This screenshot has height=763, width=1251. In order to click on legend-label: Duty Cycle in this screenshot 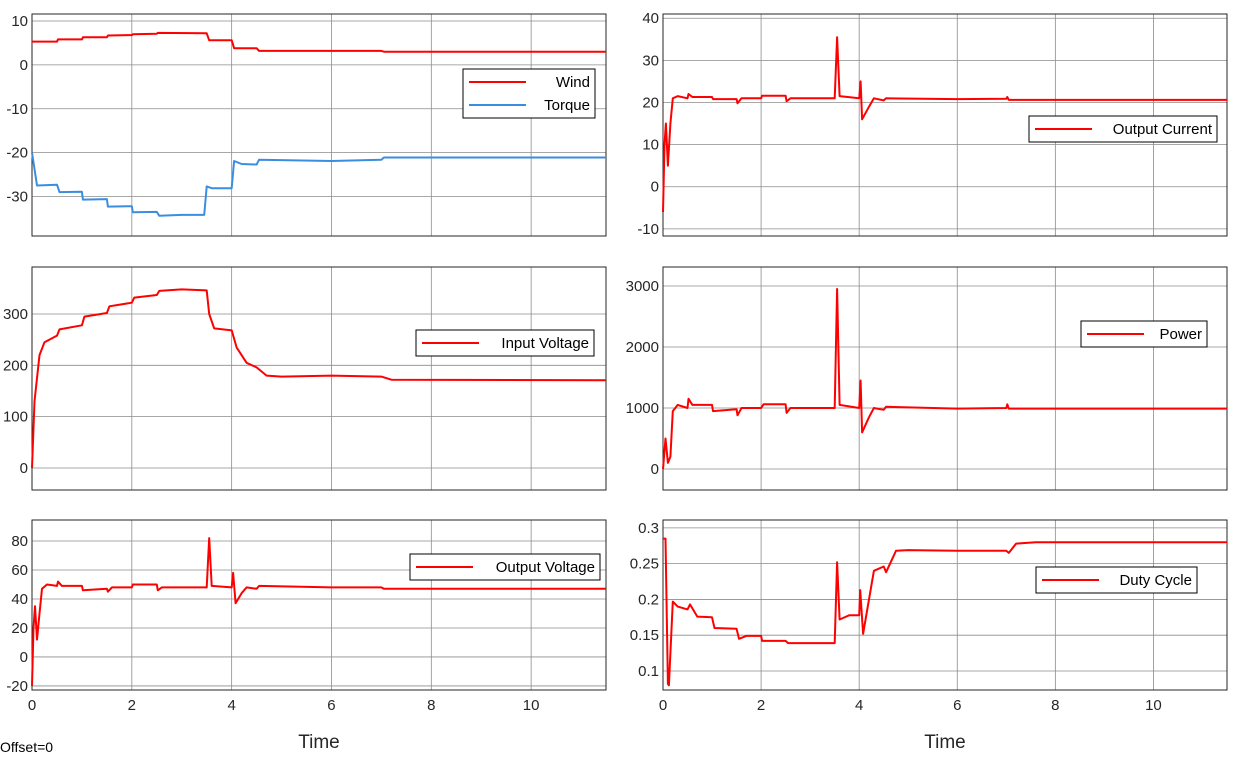, I will do `click(1155, 580)`.